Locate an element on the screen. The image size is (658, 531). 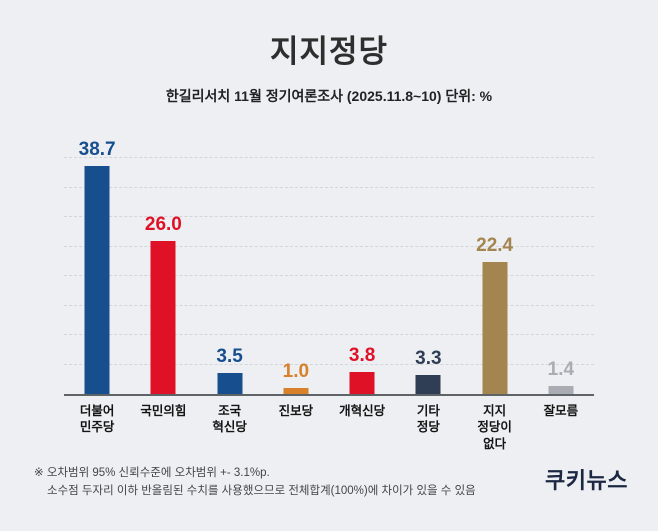
value-label: 1.0 is located at coordinates (296, 372).